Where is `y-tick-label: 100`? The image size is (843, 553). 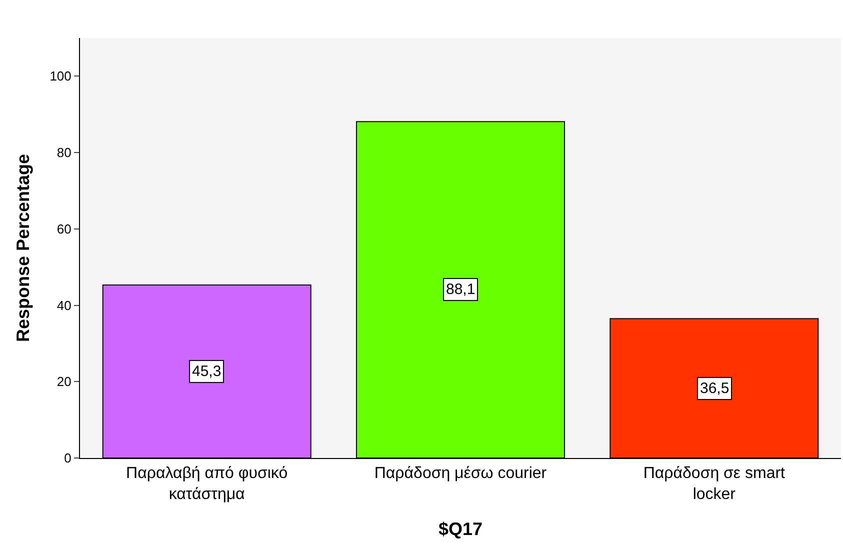 y-tick-label: 100 is located at coordinates (61, 76).